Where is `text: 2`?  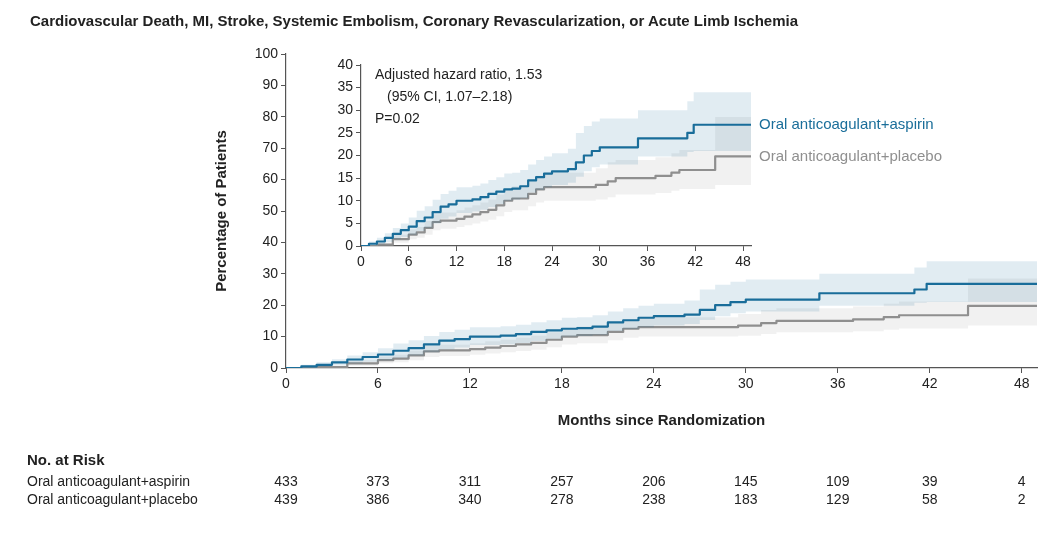
text: 2 is located at coordinates (1021, 498).